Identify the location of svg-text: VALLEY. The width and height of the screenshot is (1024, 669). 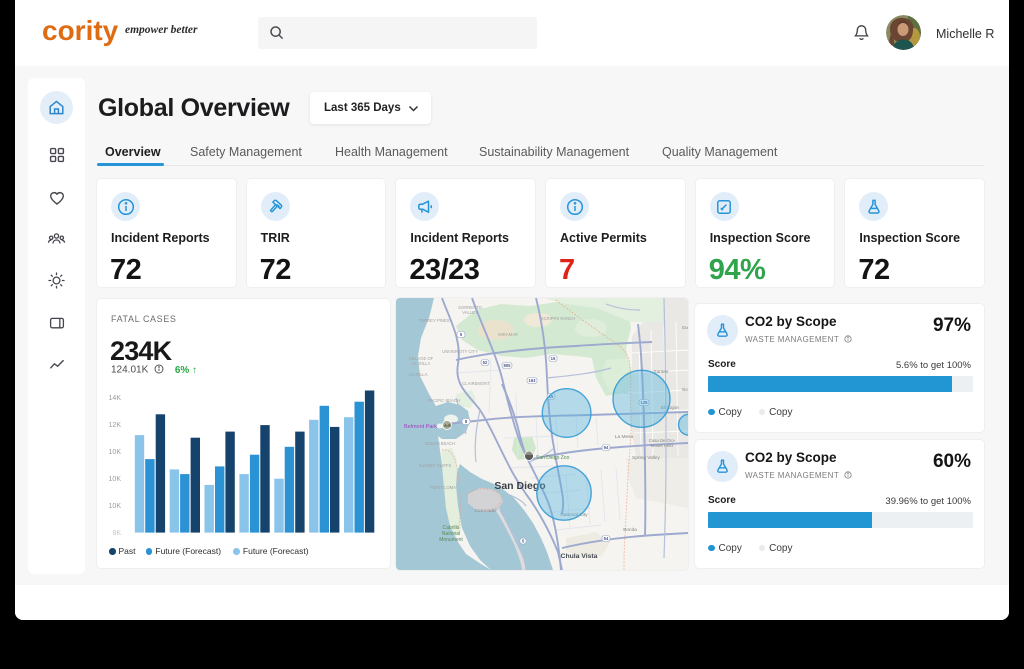
(470, 312).